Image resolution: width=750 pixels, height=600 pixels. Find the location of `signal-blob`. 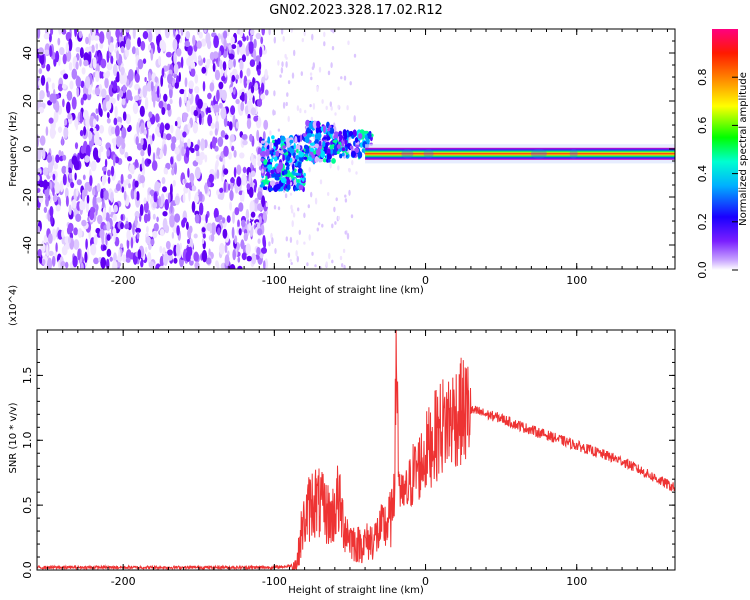

signal-blob is located at coordinates (407, 153).